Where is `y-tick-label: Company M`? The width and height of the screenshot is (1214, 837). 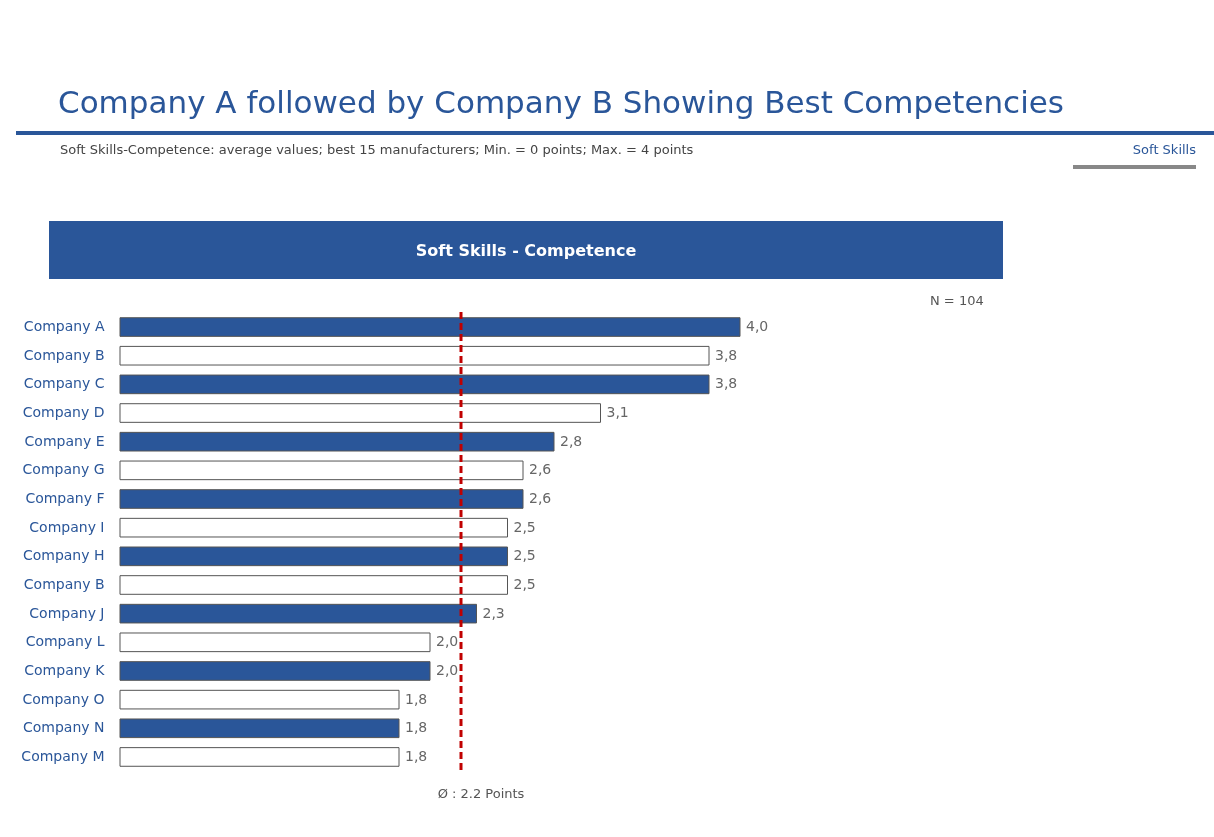
y-tick-label: Company M is located at coordinates (63, 755).